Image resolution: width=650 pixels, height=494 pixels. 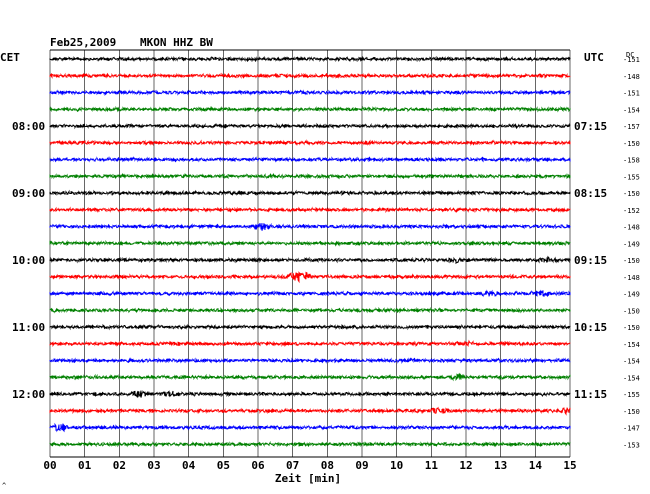 I want to click on corner-mark: ^, so click(x=4, y=486).